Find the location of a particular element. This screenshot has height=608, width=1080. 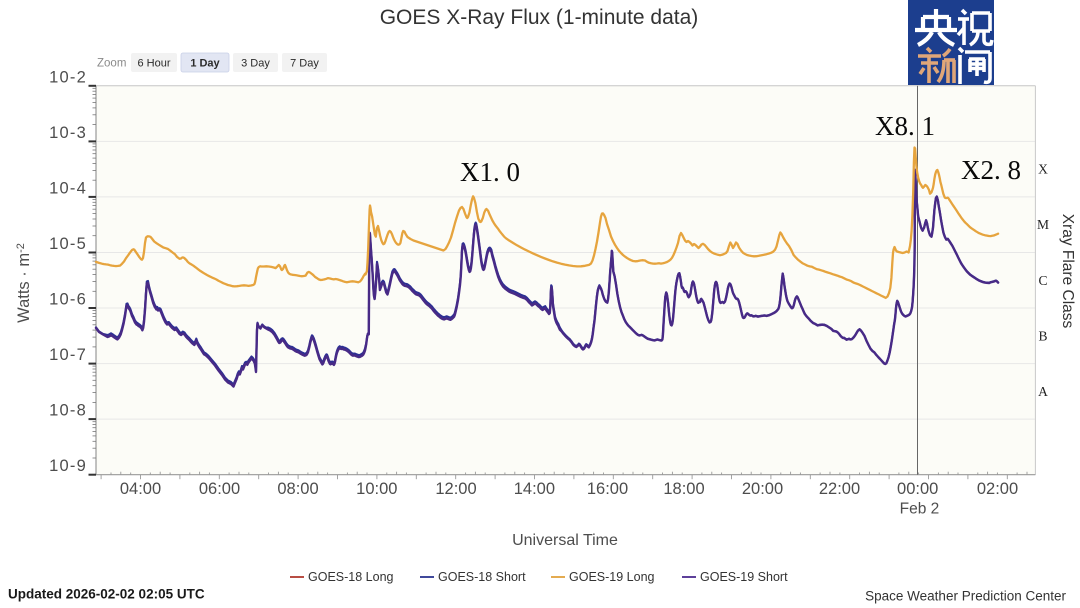

svg-text: 10-9 is located at coordinates (68, 466).